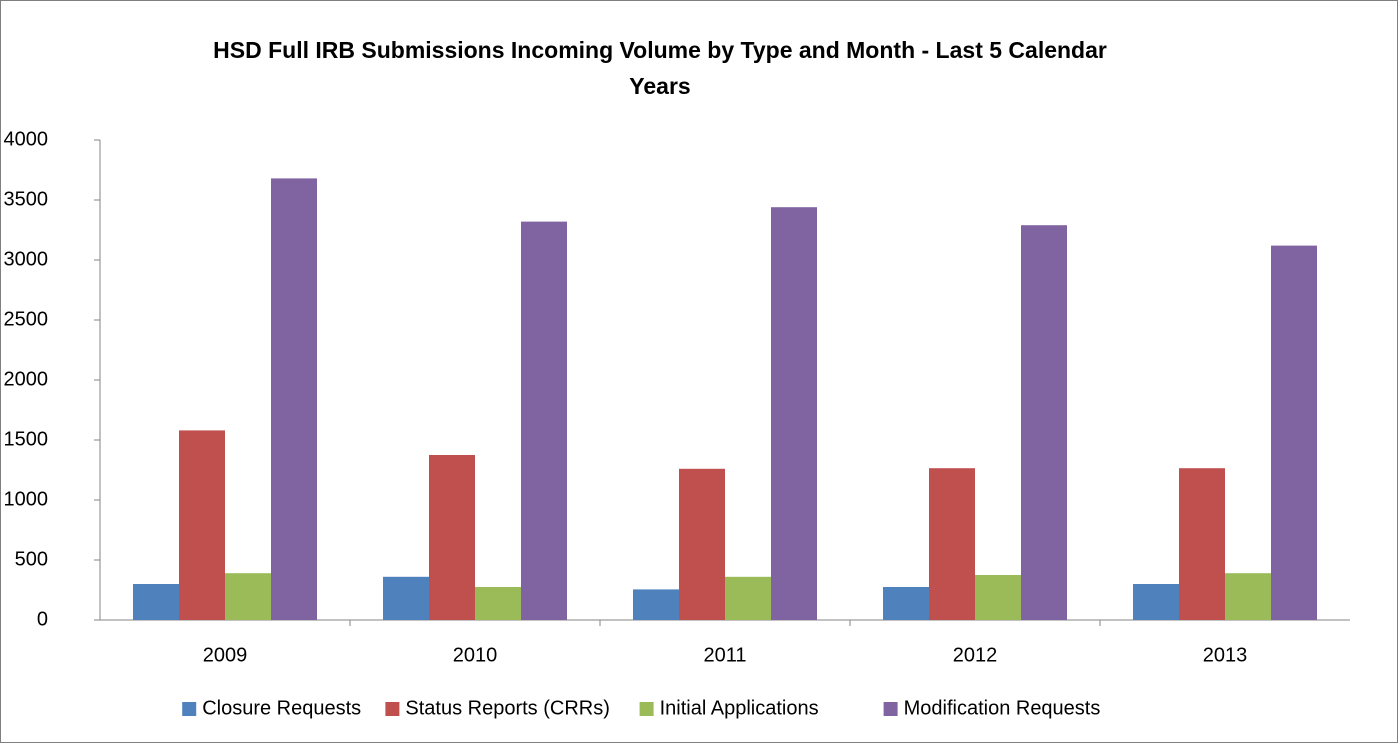 The image size is (1399, 749). What do you see at coordinates (1002, 708) in the screenshot?
I see `legend-label: Modification Requests` at bounding box center [1002, 708].